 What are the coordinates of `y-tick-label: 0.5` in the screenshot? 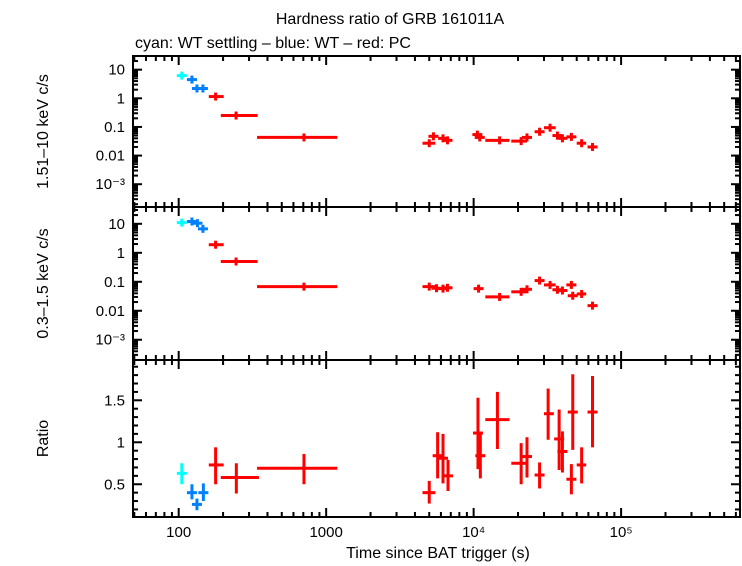 It's located at (114, 484).